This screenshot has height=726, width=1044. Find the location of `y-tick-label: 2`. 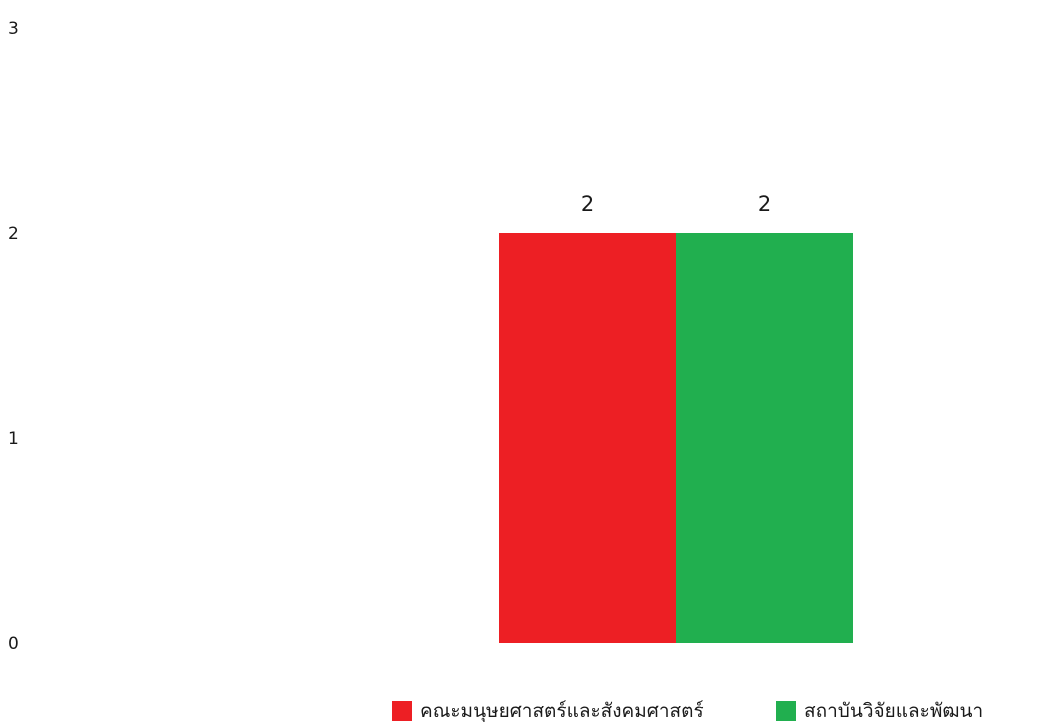

y-tick-label: 2 is located at coordinates (13, 234).